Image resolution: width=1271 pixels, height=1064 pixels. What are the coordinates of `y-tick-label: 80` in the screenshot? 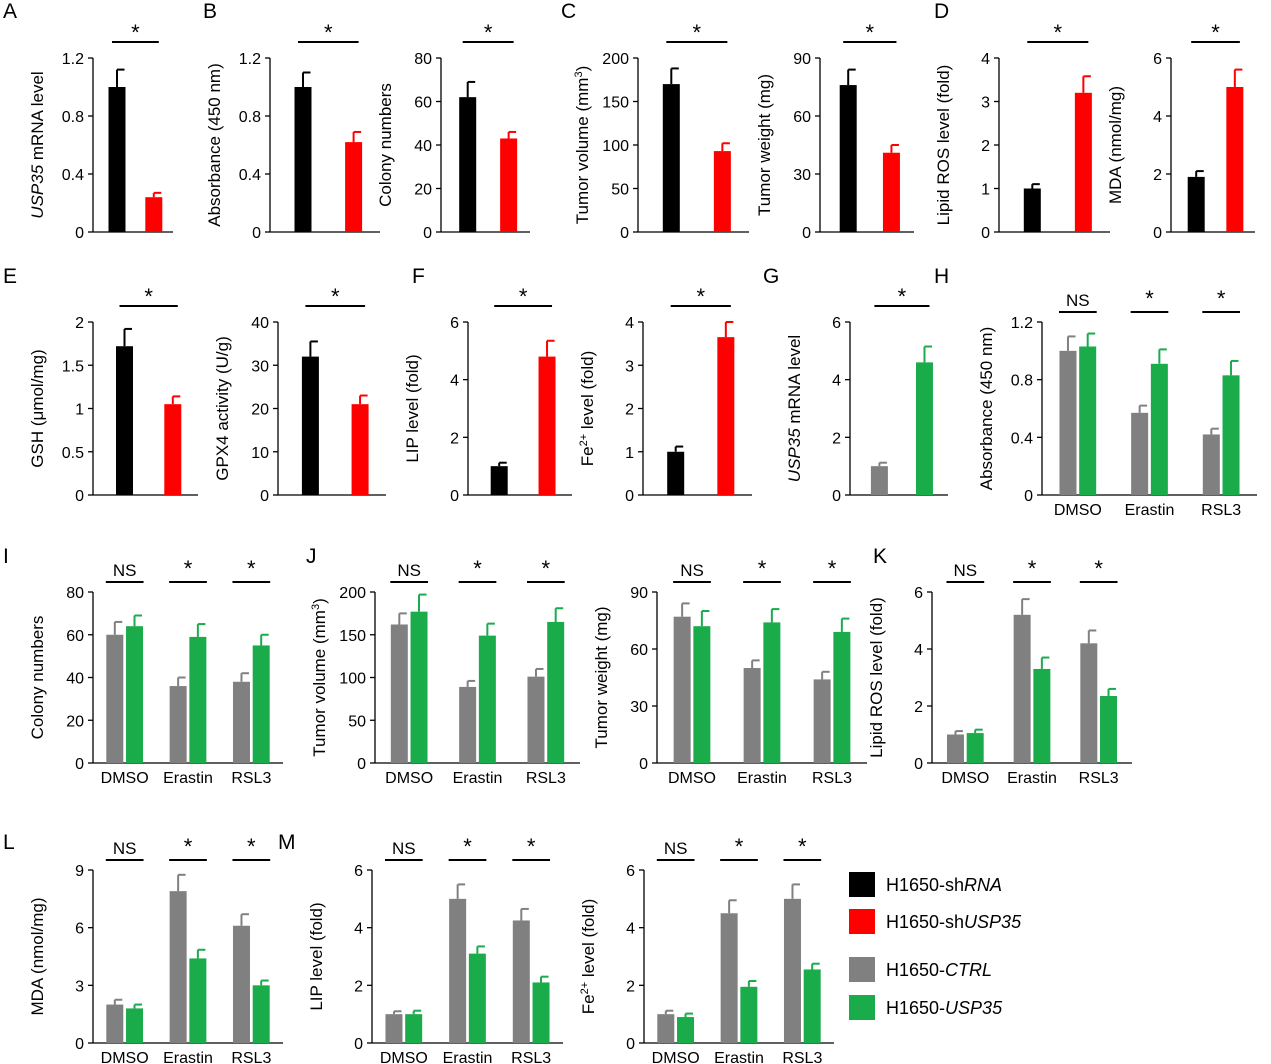 It's located at (75, 593).